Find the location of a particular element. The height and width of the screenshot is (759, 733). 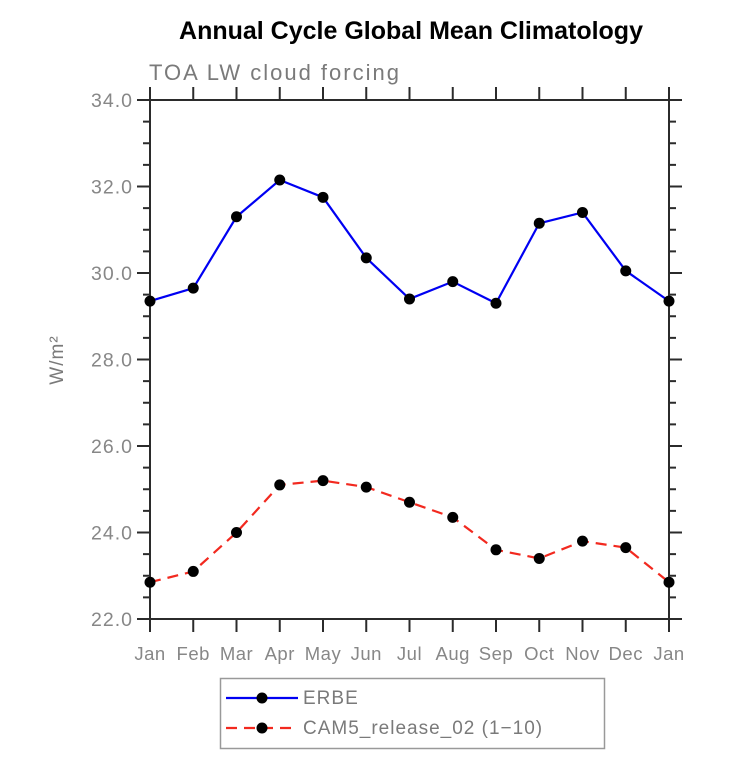

legend-box is located at coordinates (412, 713).